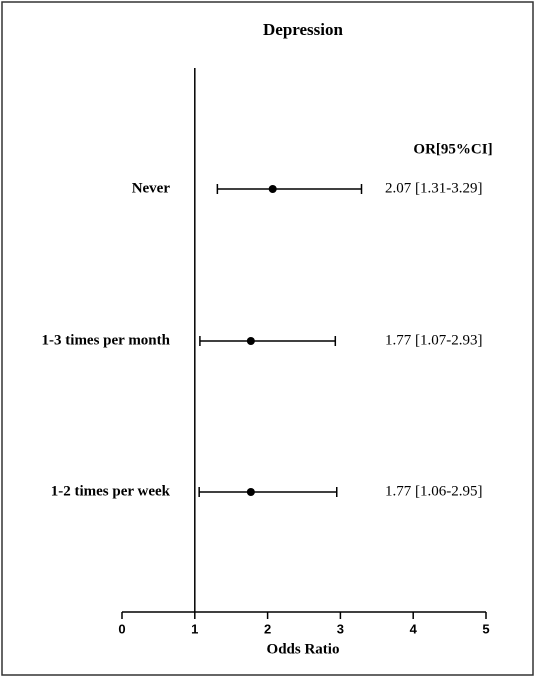 This screenshot has height=678, width=536. What do you see at coordinates (121, 628) in the screenshot?
I see `x-tick-label: 0` at bounding box center [121, 628].